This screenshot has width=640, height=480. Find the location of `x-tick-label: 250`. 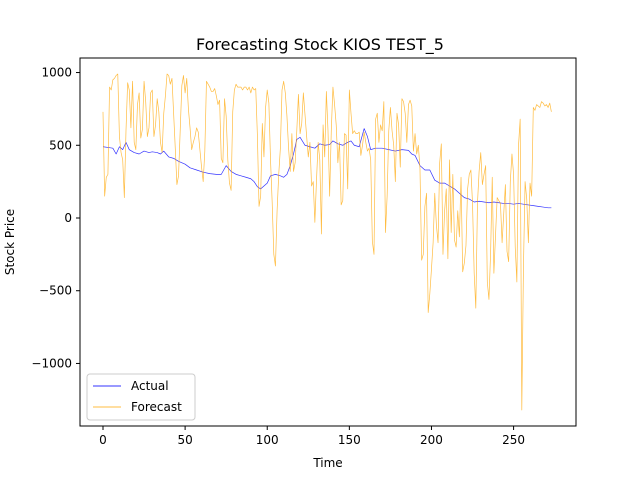

x-tick-label: 250 is located at coordinates (513, 440).